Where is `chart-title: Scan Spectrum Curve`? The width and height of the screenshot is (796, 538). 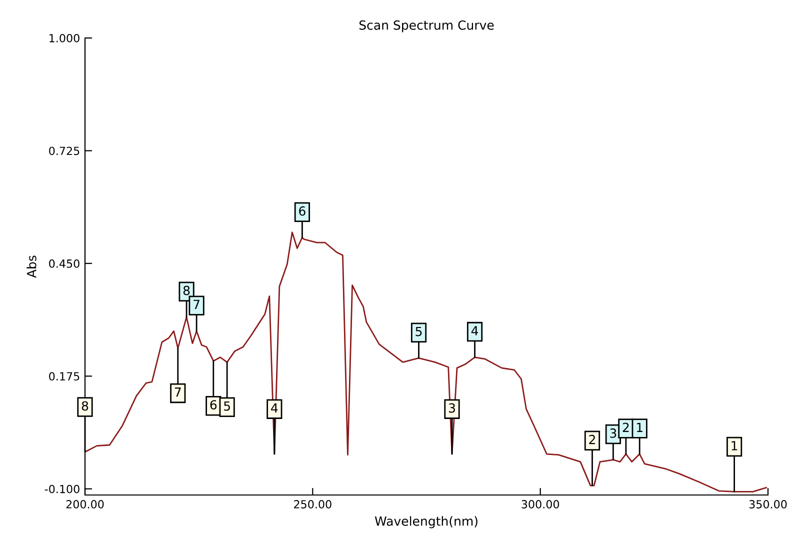 chart-title: Scan Spectrum Curve is located at coordinates (426, 26).